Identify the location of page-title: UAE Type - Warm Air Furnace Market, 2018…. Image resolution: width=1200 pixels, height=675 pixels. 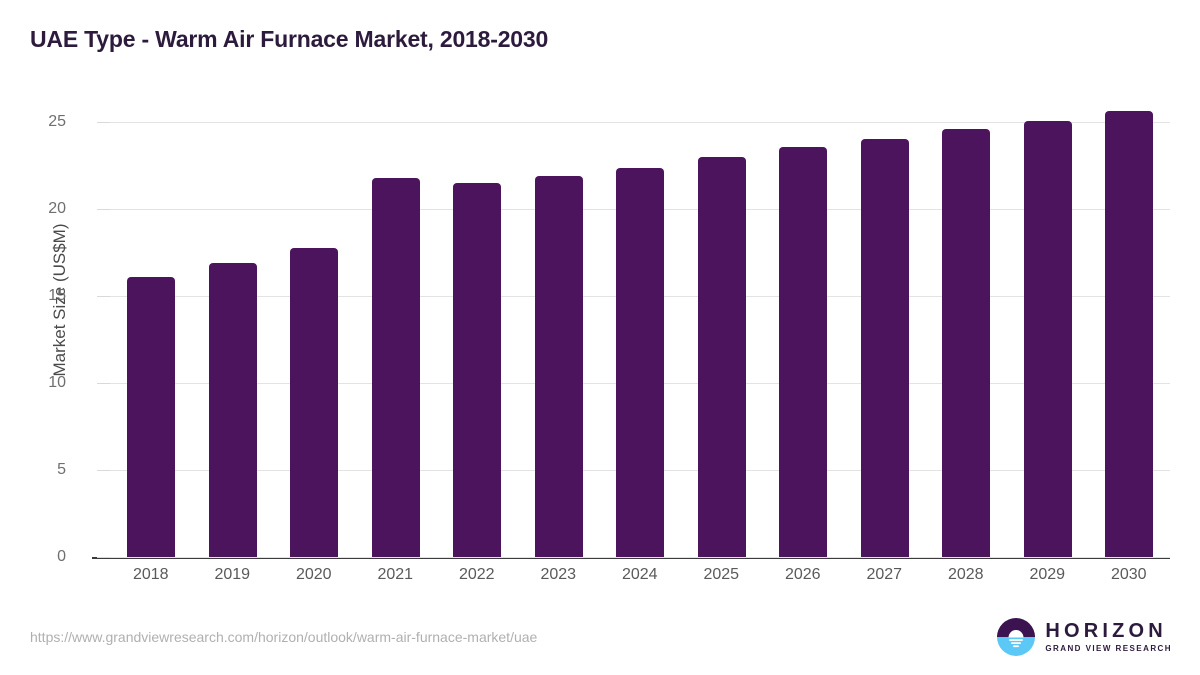
(289, 39).